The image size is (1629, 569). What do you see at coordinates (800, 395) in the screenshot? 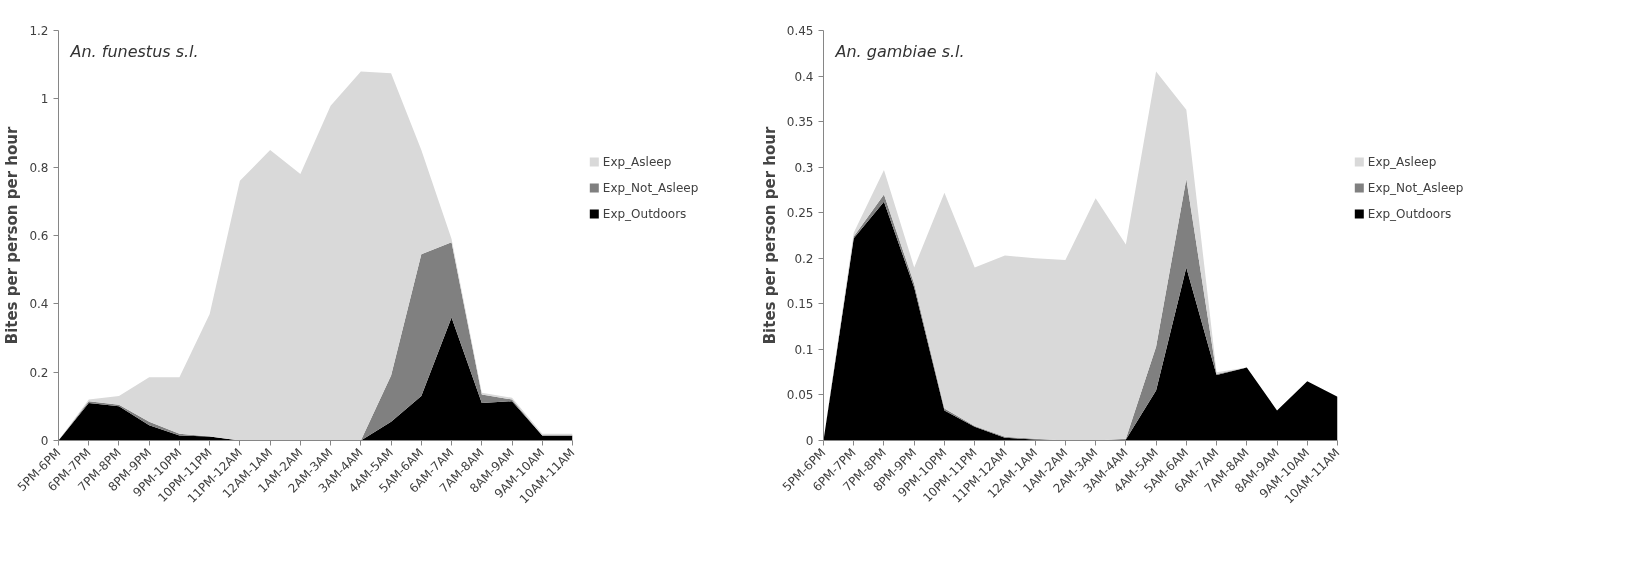
I see `y-tick-label: 0.05` at bounding box center [800, 395].